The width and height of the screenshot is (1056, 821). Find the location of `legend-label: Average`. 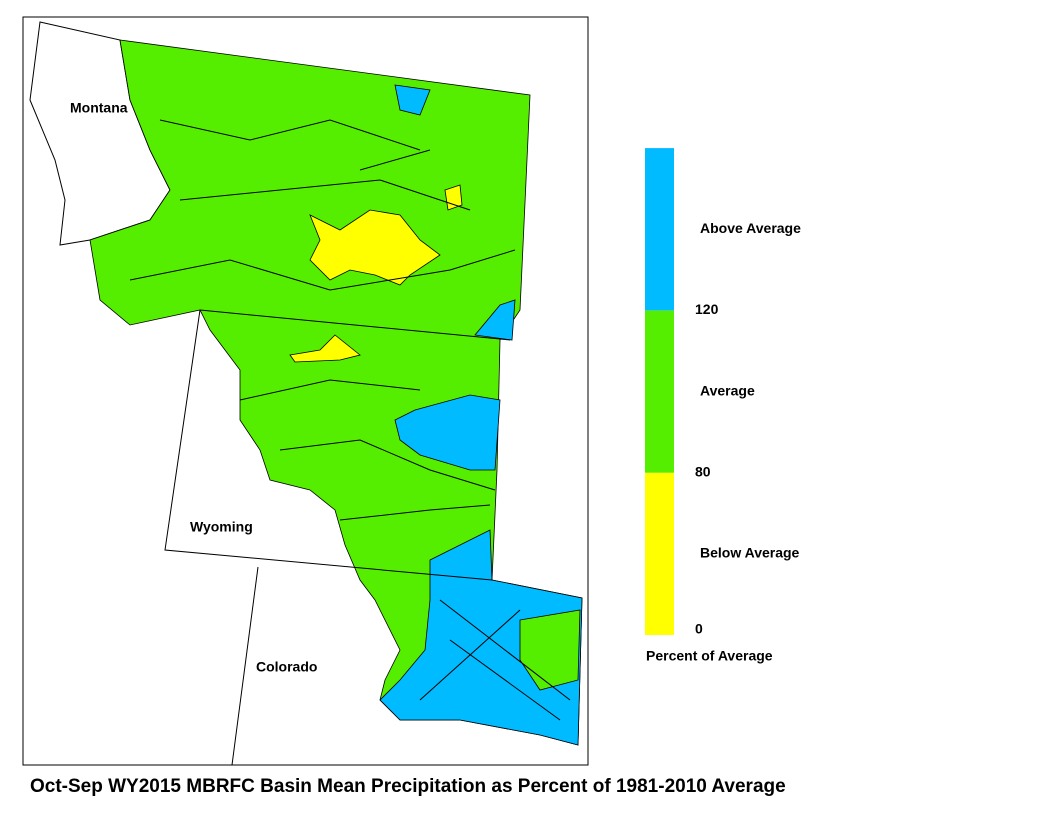

legend-label: Average is located at coordinates (727, 390).